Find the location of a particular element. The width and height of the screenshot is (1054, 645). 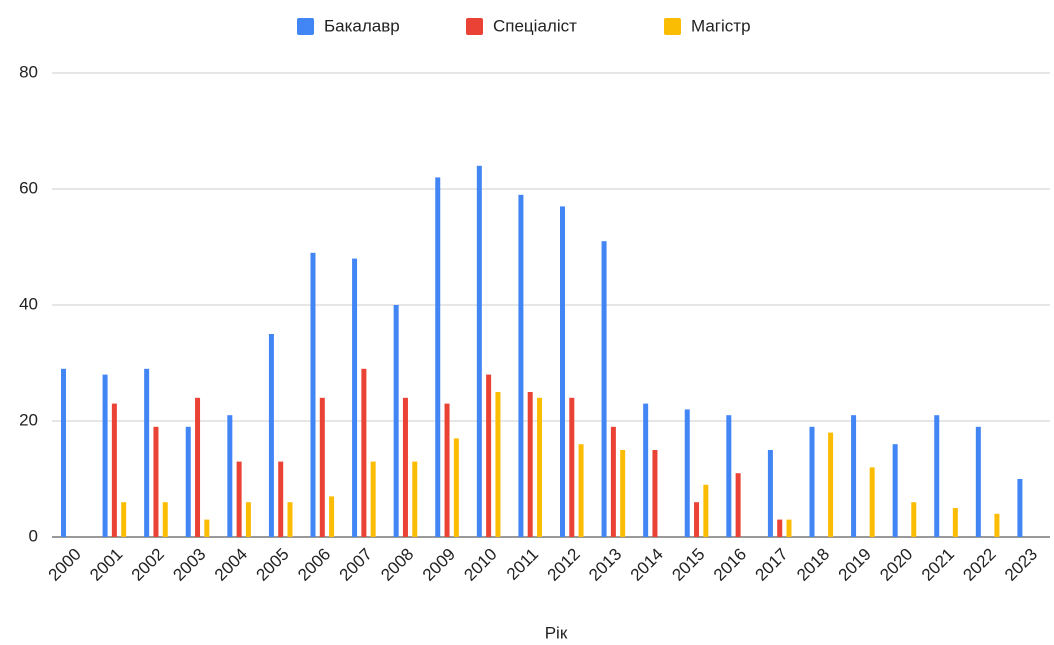

x-tick-label: 2010 is located at coordinates (480, 565).